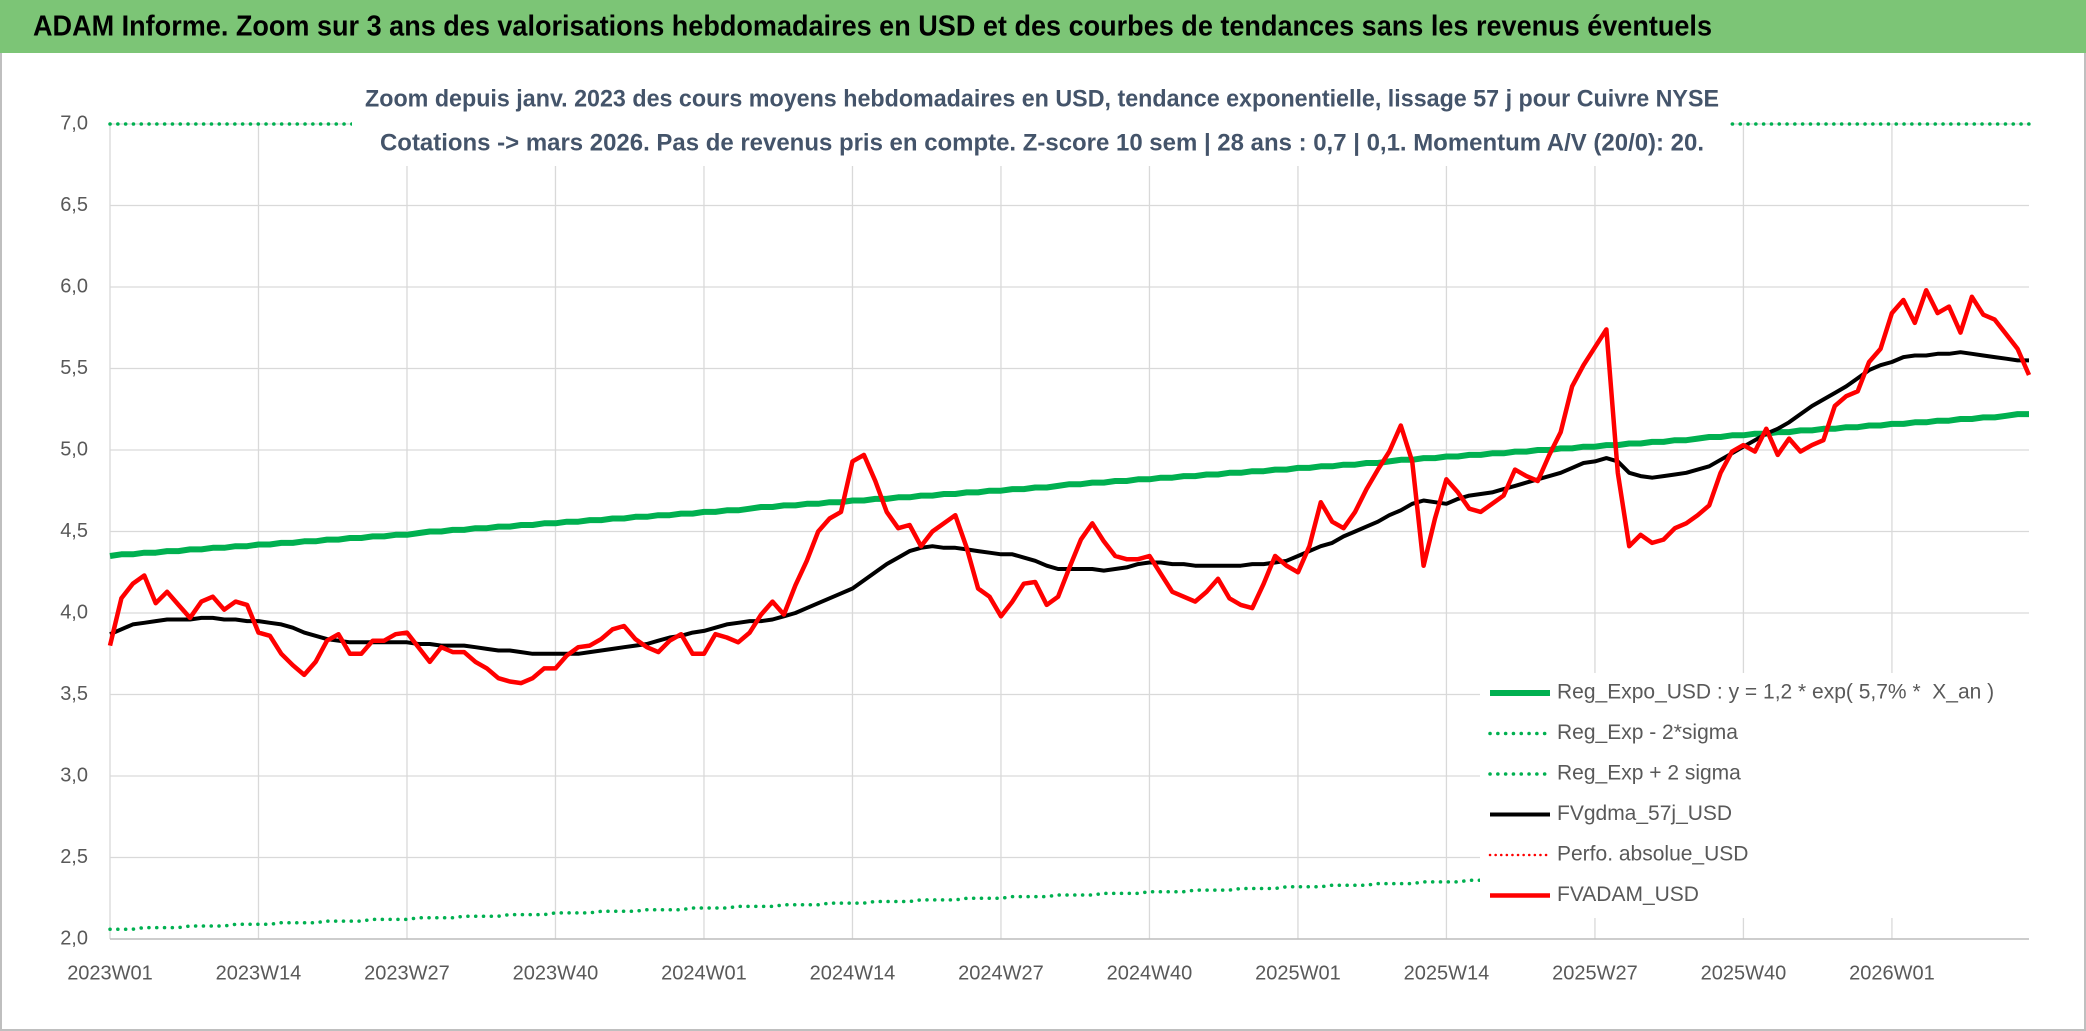  What do you see at coordinates (1652, 854) in the screenshot?
I see `legend-label: Perfo. absolue_USD` at bounding box center [1652, 854].